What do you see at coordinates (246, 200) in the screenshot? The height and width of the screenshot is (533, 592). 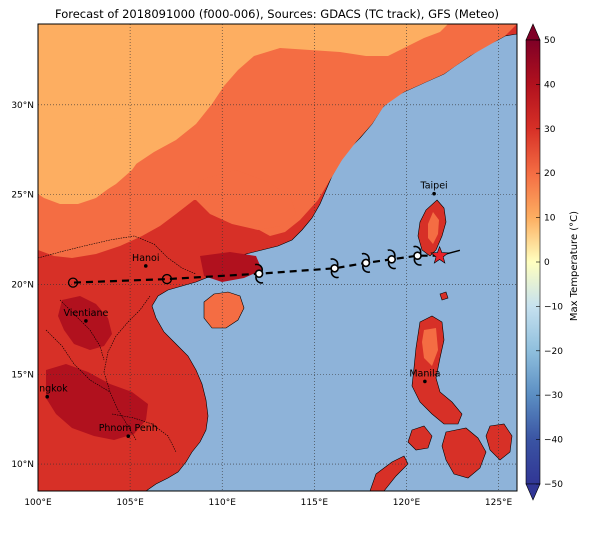 I see `temp-zone-25-30-c` at bounding box center [246, 200].